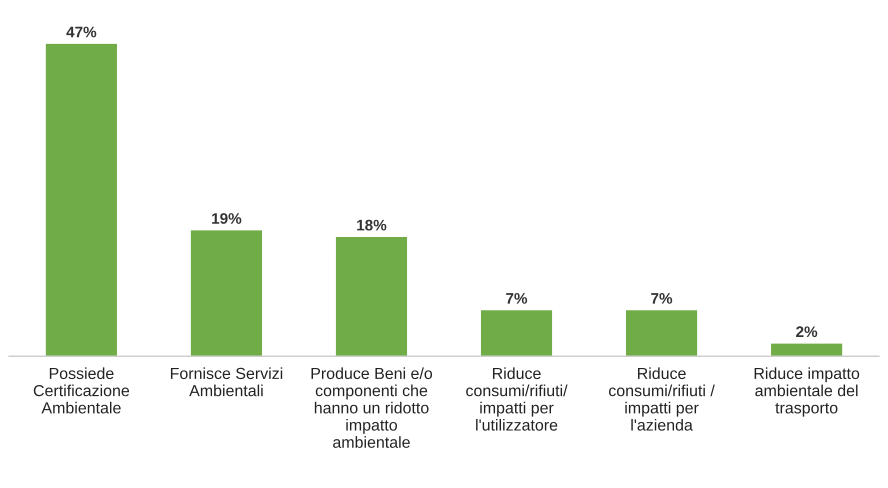 This screenshot has height=488, width=888. I want to click on x-tick-label: Fornisce Servizi Ambientali, so click(226, 381).